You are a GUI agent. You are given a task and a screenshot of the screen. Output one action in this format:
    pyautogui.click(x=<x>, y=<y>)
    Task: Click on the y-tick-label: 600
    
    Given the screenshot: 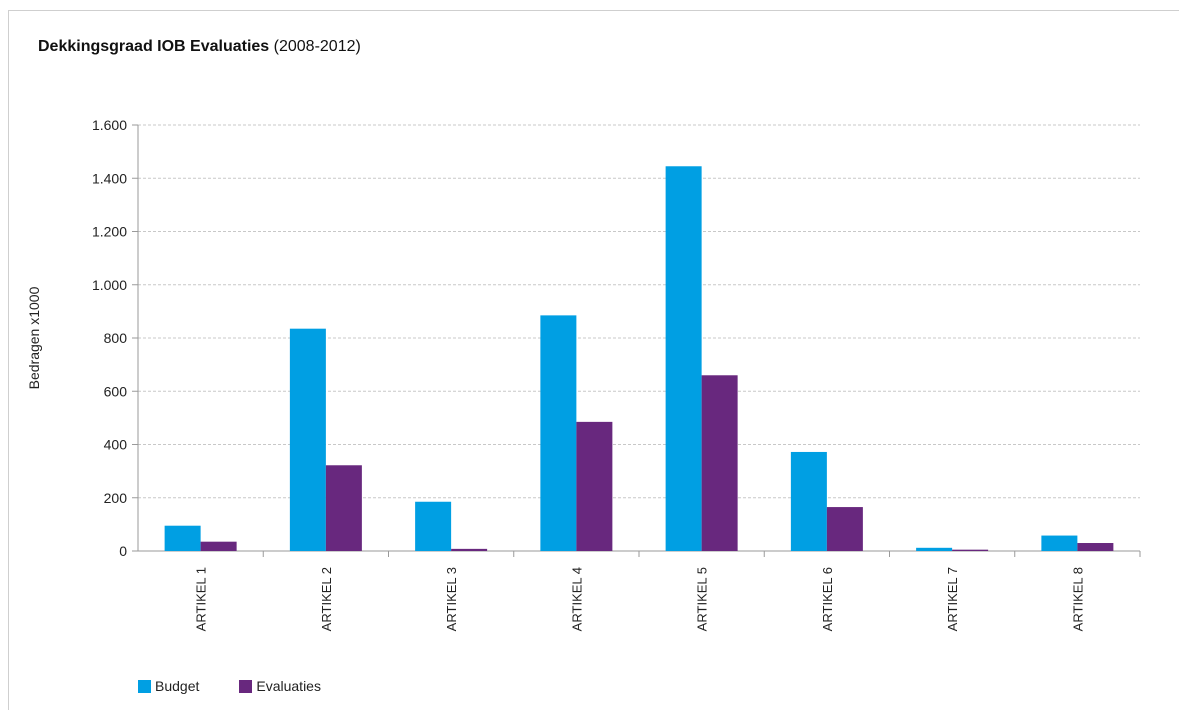 What is the action you would take?
    pyautogui.click(x=116, y=391)
    